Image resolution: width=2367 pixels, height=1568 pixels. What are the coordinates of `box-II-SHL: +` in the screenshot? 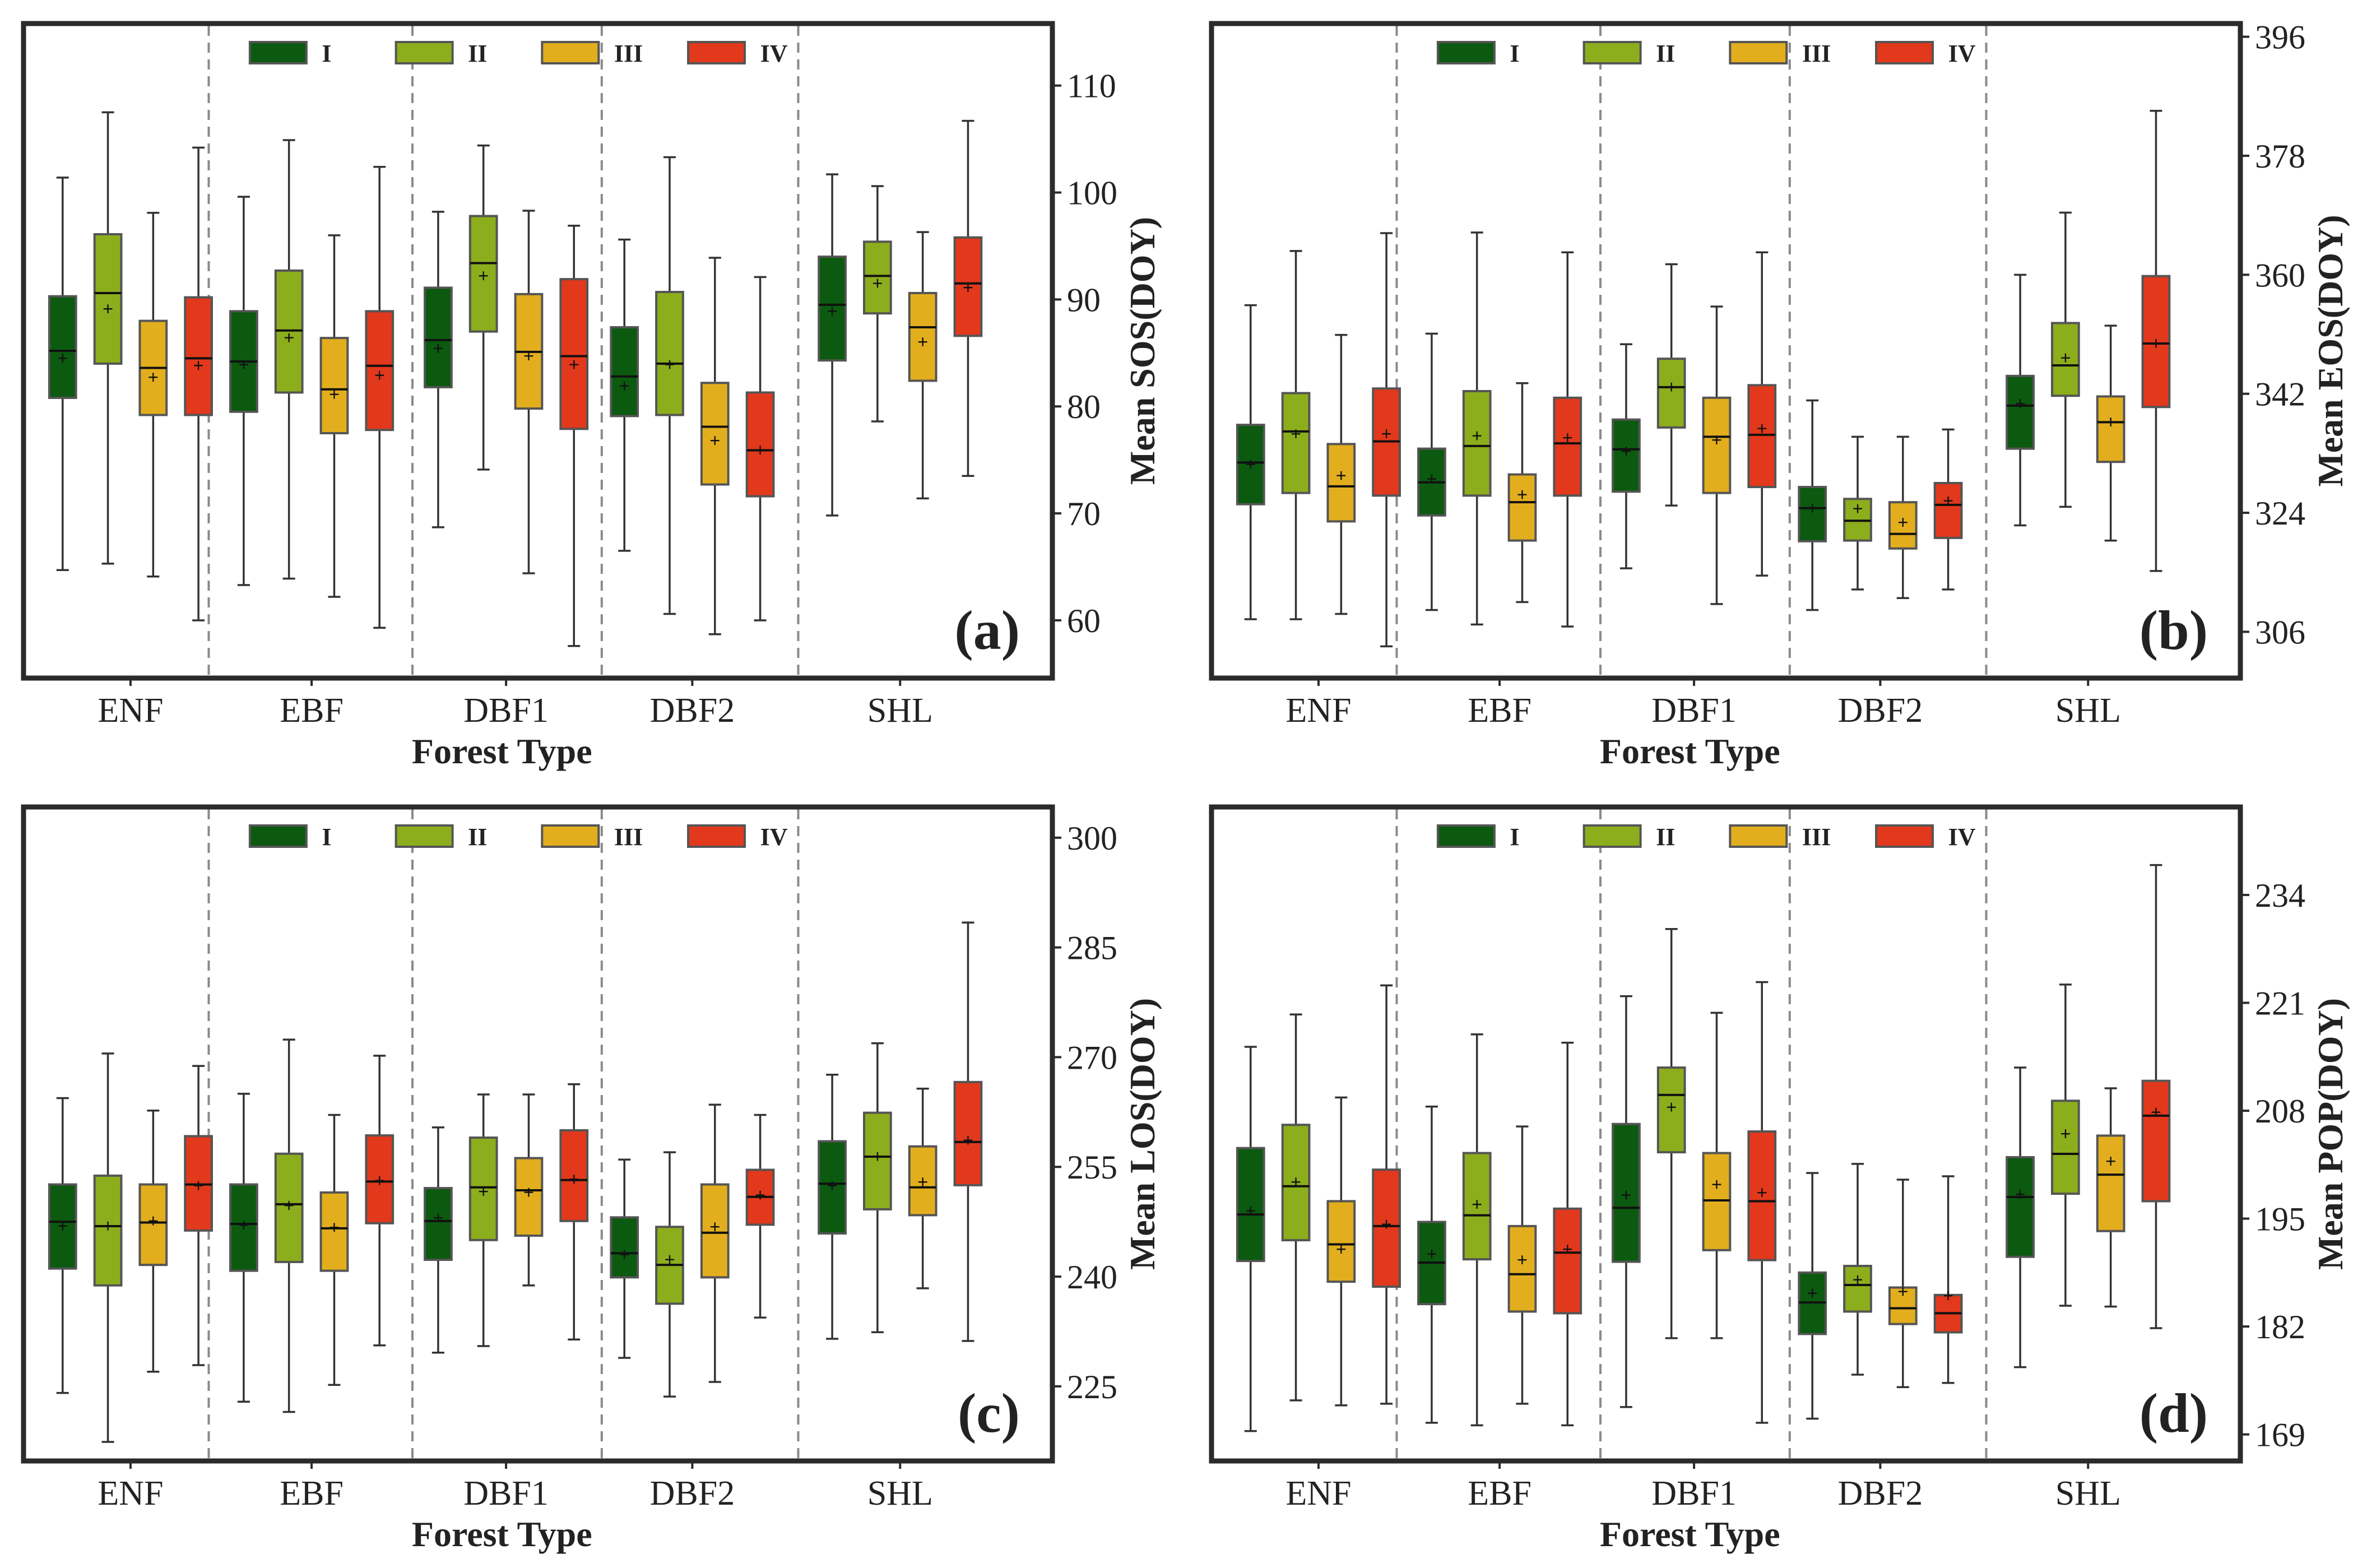 It's located at (878, 304).